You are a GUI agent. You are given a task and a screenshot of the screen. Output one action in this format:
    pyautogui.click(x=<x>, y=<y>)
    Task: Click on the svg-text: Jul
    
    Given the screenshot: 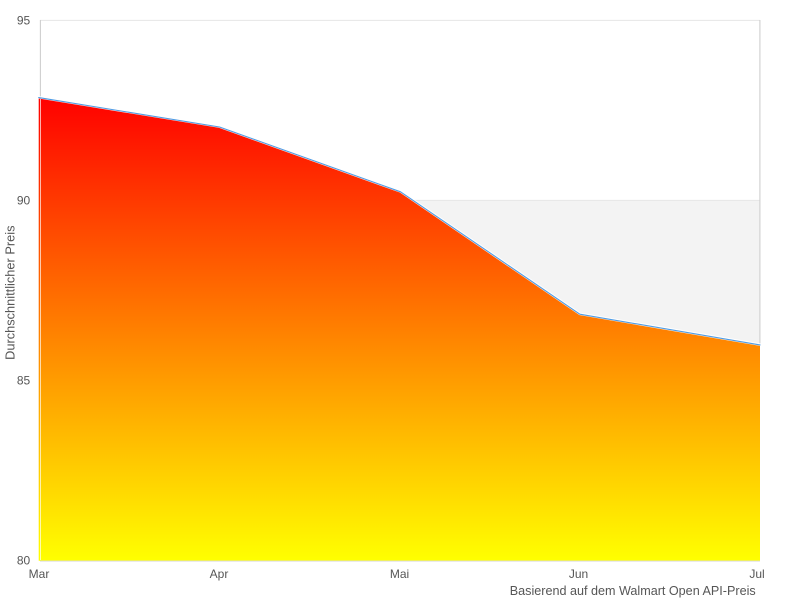 What is the action you would take?
    pyautogui.click(x=756, y=574)
    